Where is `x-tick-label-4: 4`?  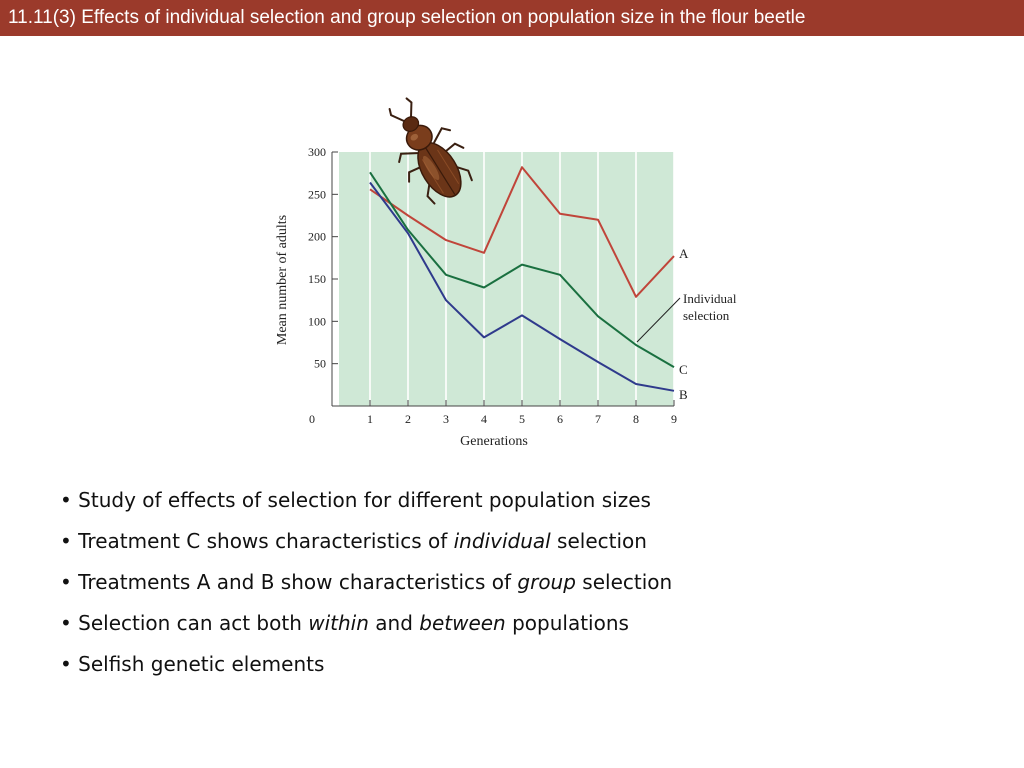
x-tick-label-4: 4 is located at coordinates (484, 419).